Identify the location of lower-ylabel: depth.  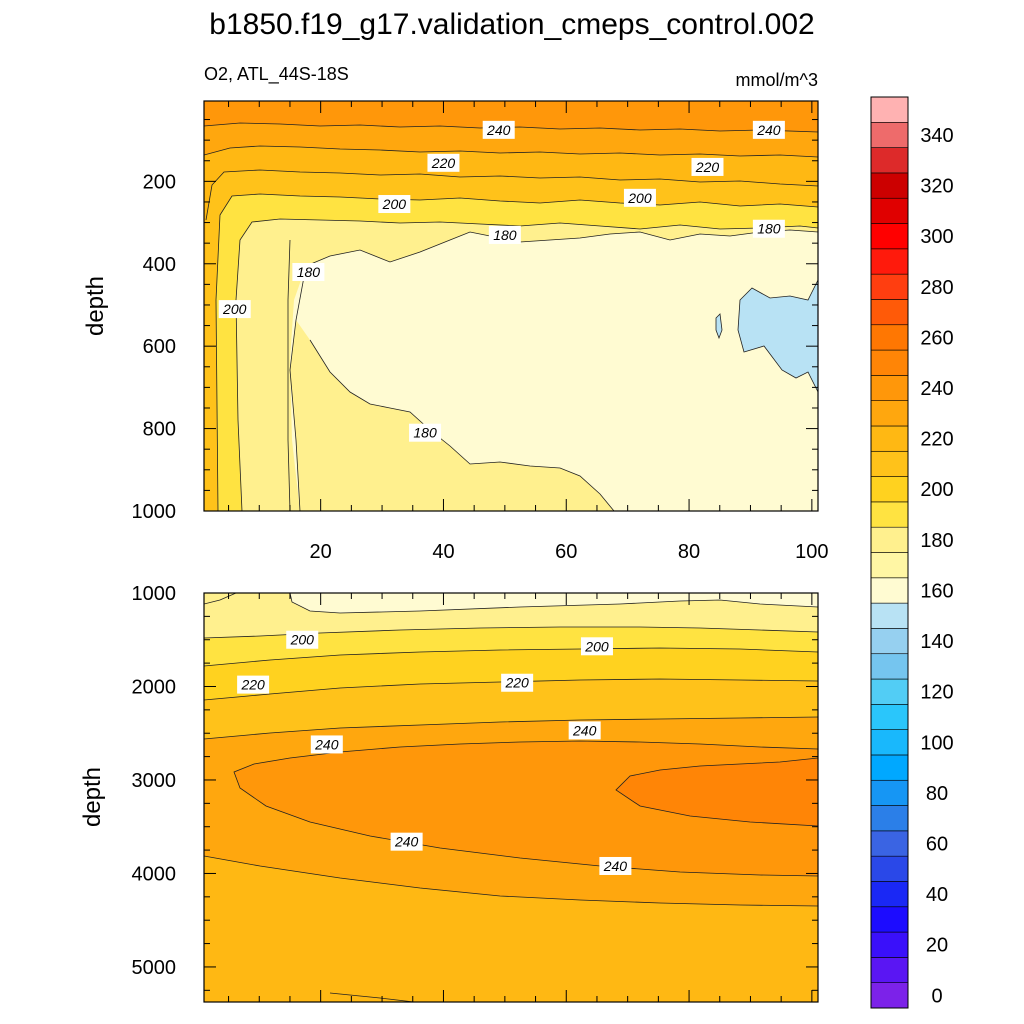
(92, 797).